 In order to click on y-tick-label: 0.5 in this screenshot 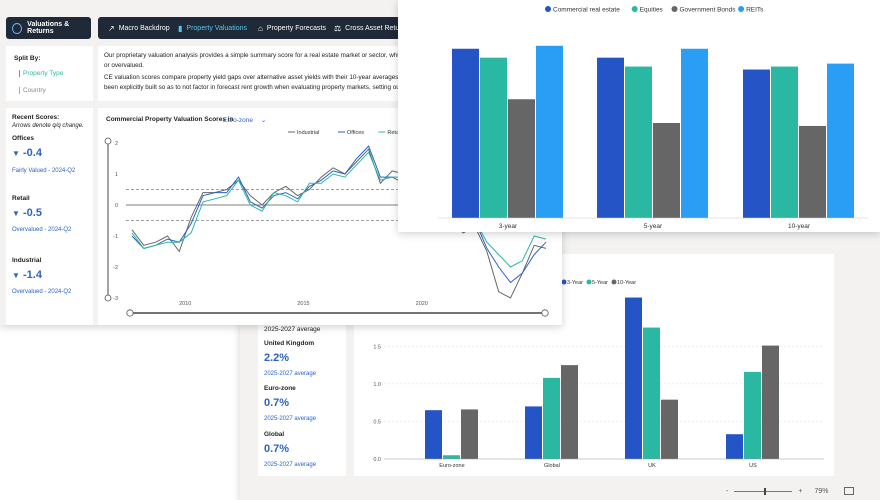, I will do `click(377, 422)`.